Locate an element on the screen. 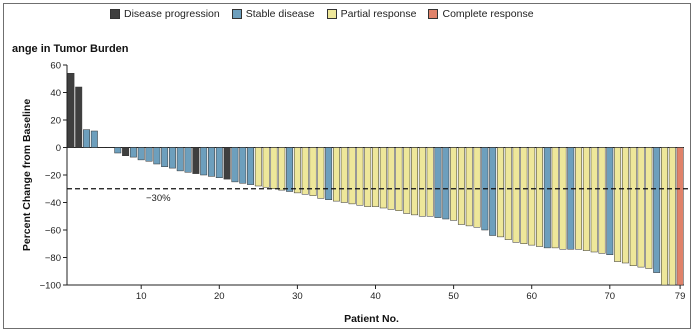 The height and width of the screenshot is (334, 696). y-tick-label: 20 is located at coordinates (55, 121).